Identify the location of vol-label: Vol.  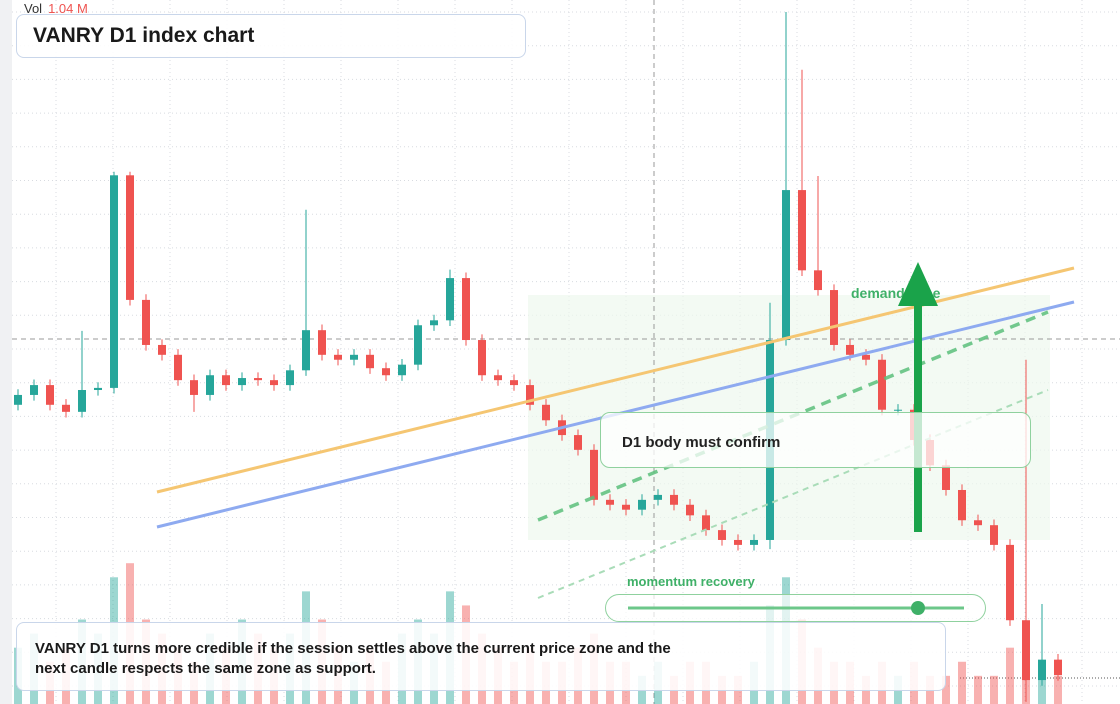
(33, 8).